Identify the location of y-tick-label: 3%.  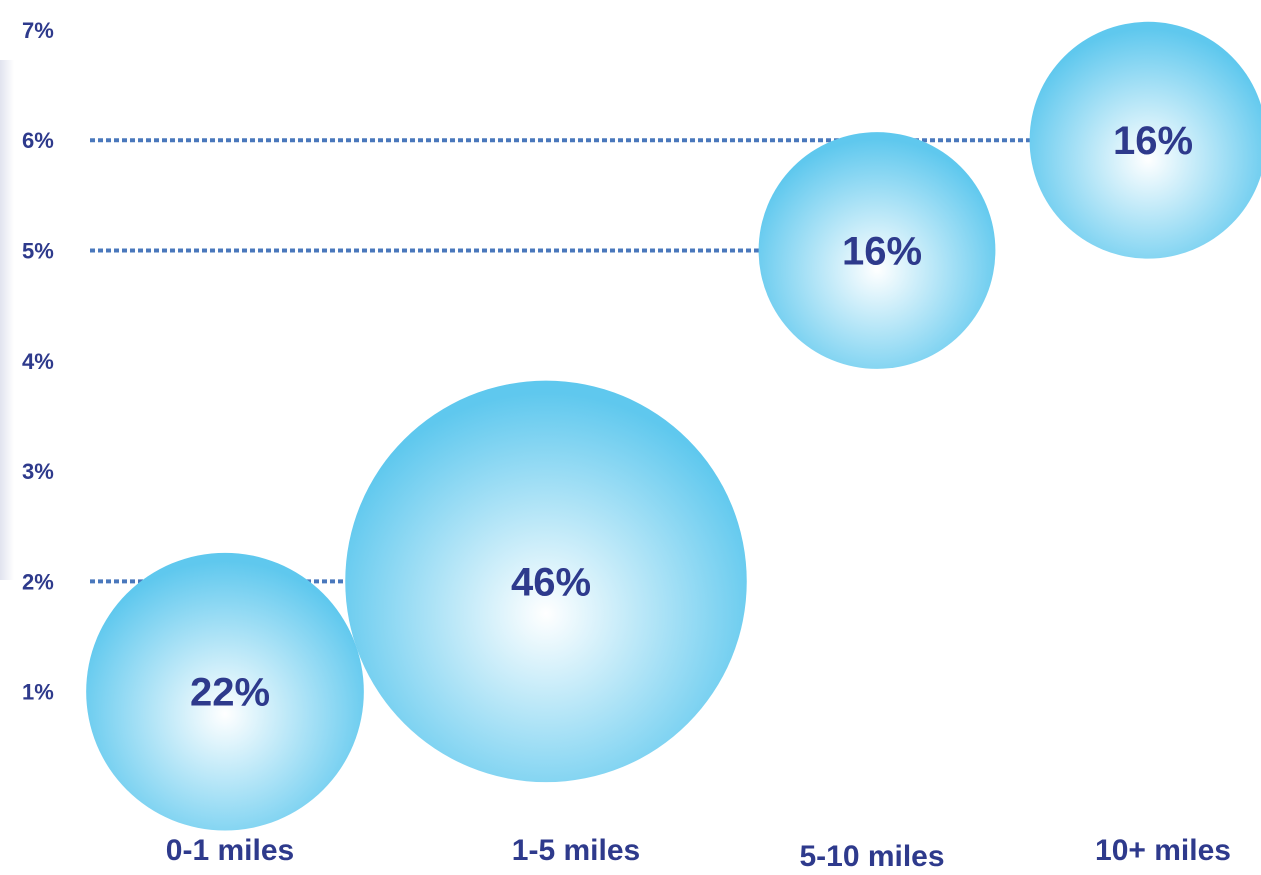
(38, 471).